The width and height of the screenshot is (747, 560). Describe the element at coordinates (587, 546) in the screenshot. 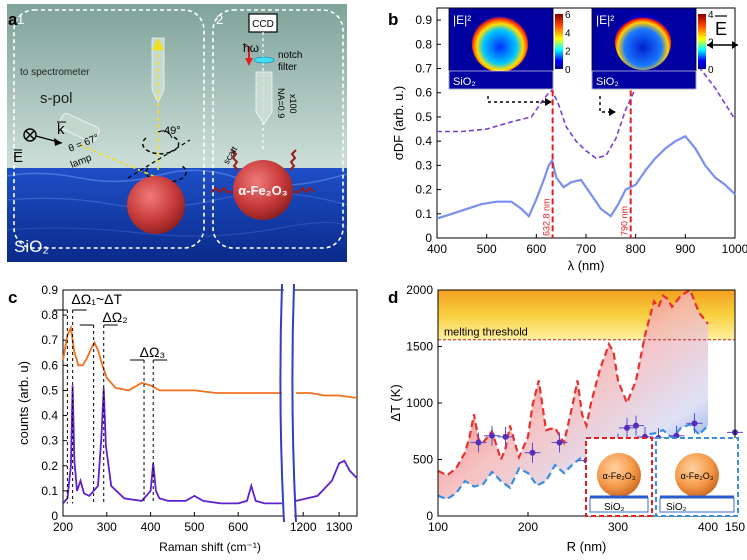

I see `x-axis-label: R (nm)` at that location.